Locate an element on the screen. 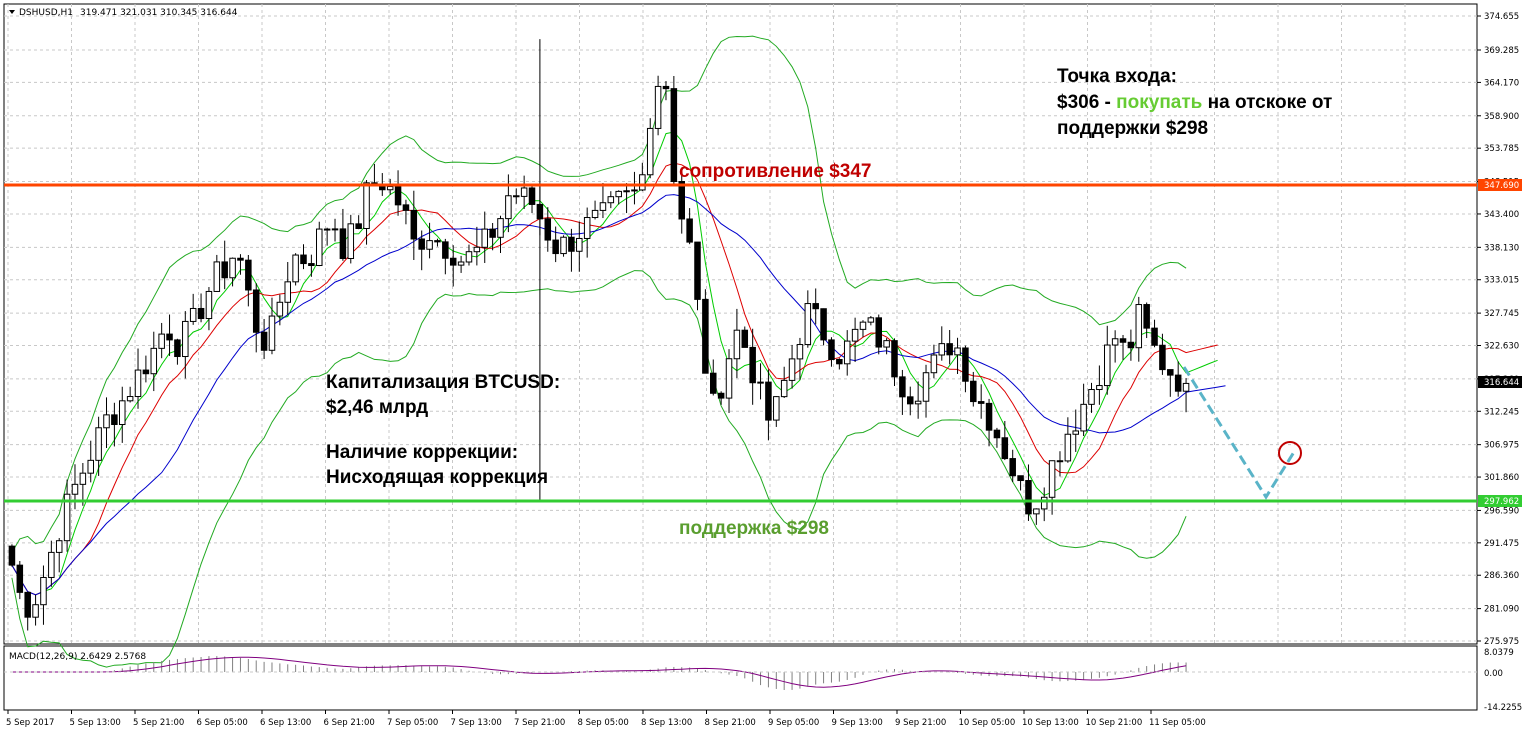 This screenshot has height=738, width=1524. entry-rest-text: на отскоке от is located at coordinates (1267, 102).